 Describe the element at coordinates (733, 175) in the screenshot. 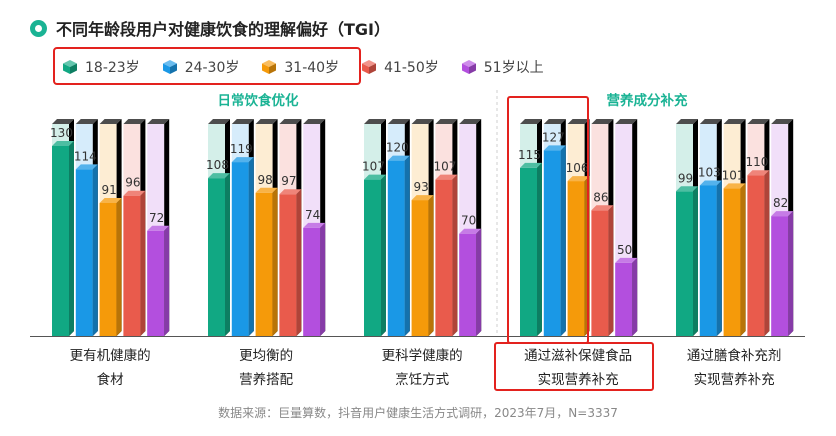

I see `data-label: 101` at that location.